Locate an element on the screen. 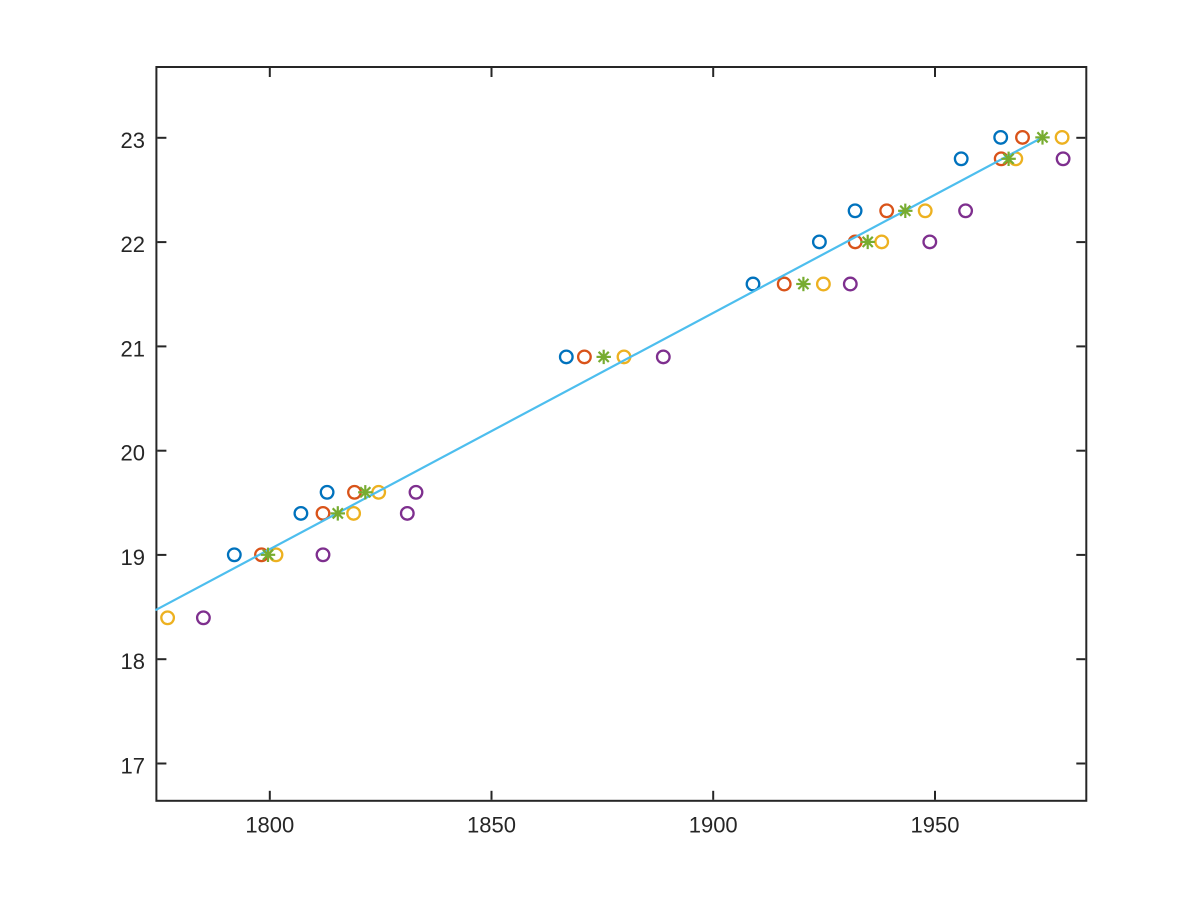  svg-text: 18 is located at coordinates (133, 661).